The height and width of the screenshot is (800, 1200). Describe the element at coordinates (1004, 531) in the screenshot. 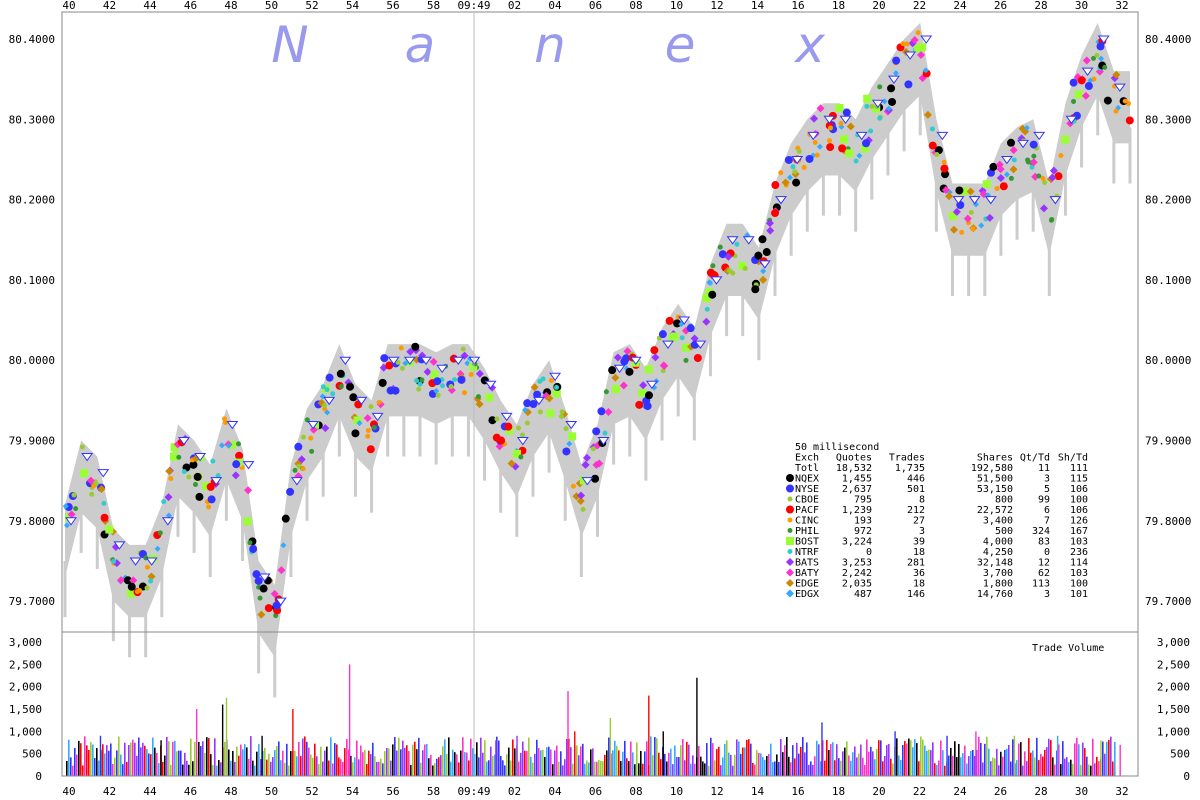

I see `legend-cell: 500` at that location.